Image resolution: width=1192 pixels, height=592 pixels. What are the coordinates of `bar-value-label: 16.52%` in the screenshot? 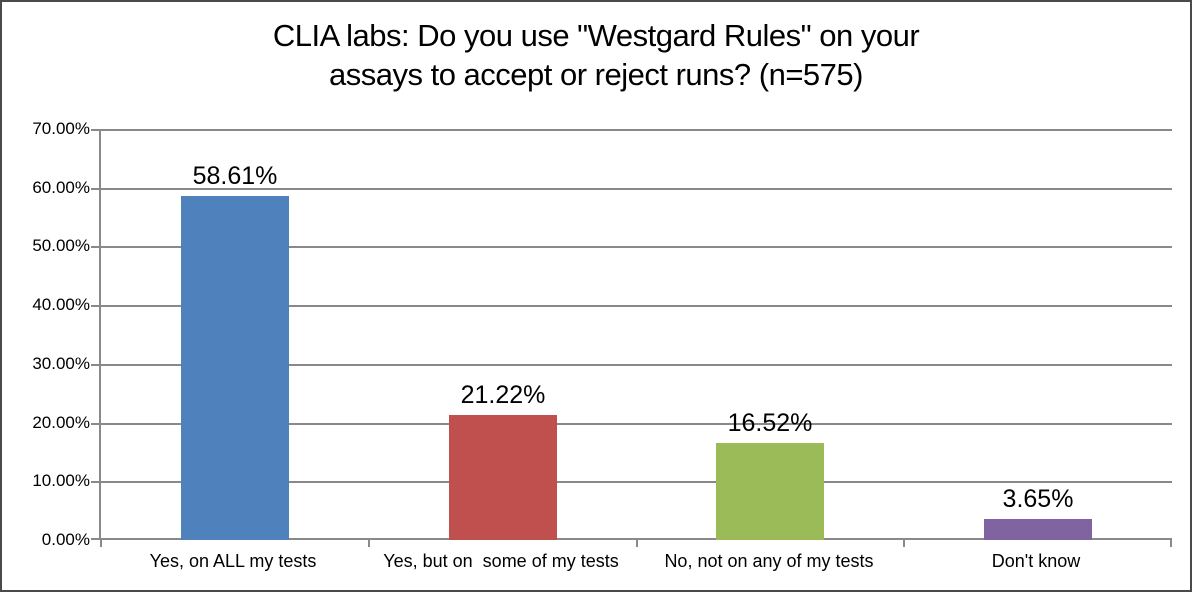 It's located at (770, 423).